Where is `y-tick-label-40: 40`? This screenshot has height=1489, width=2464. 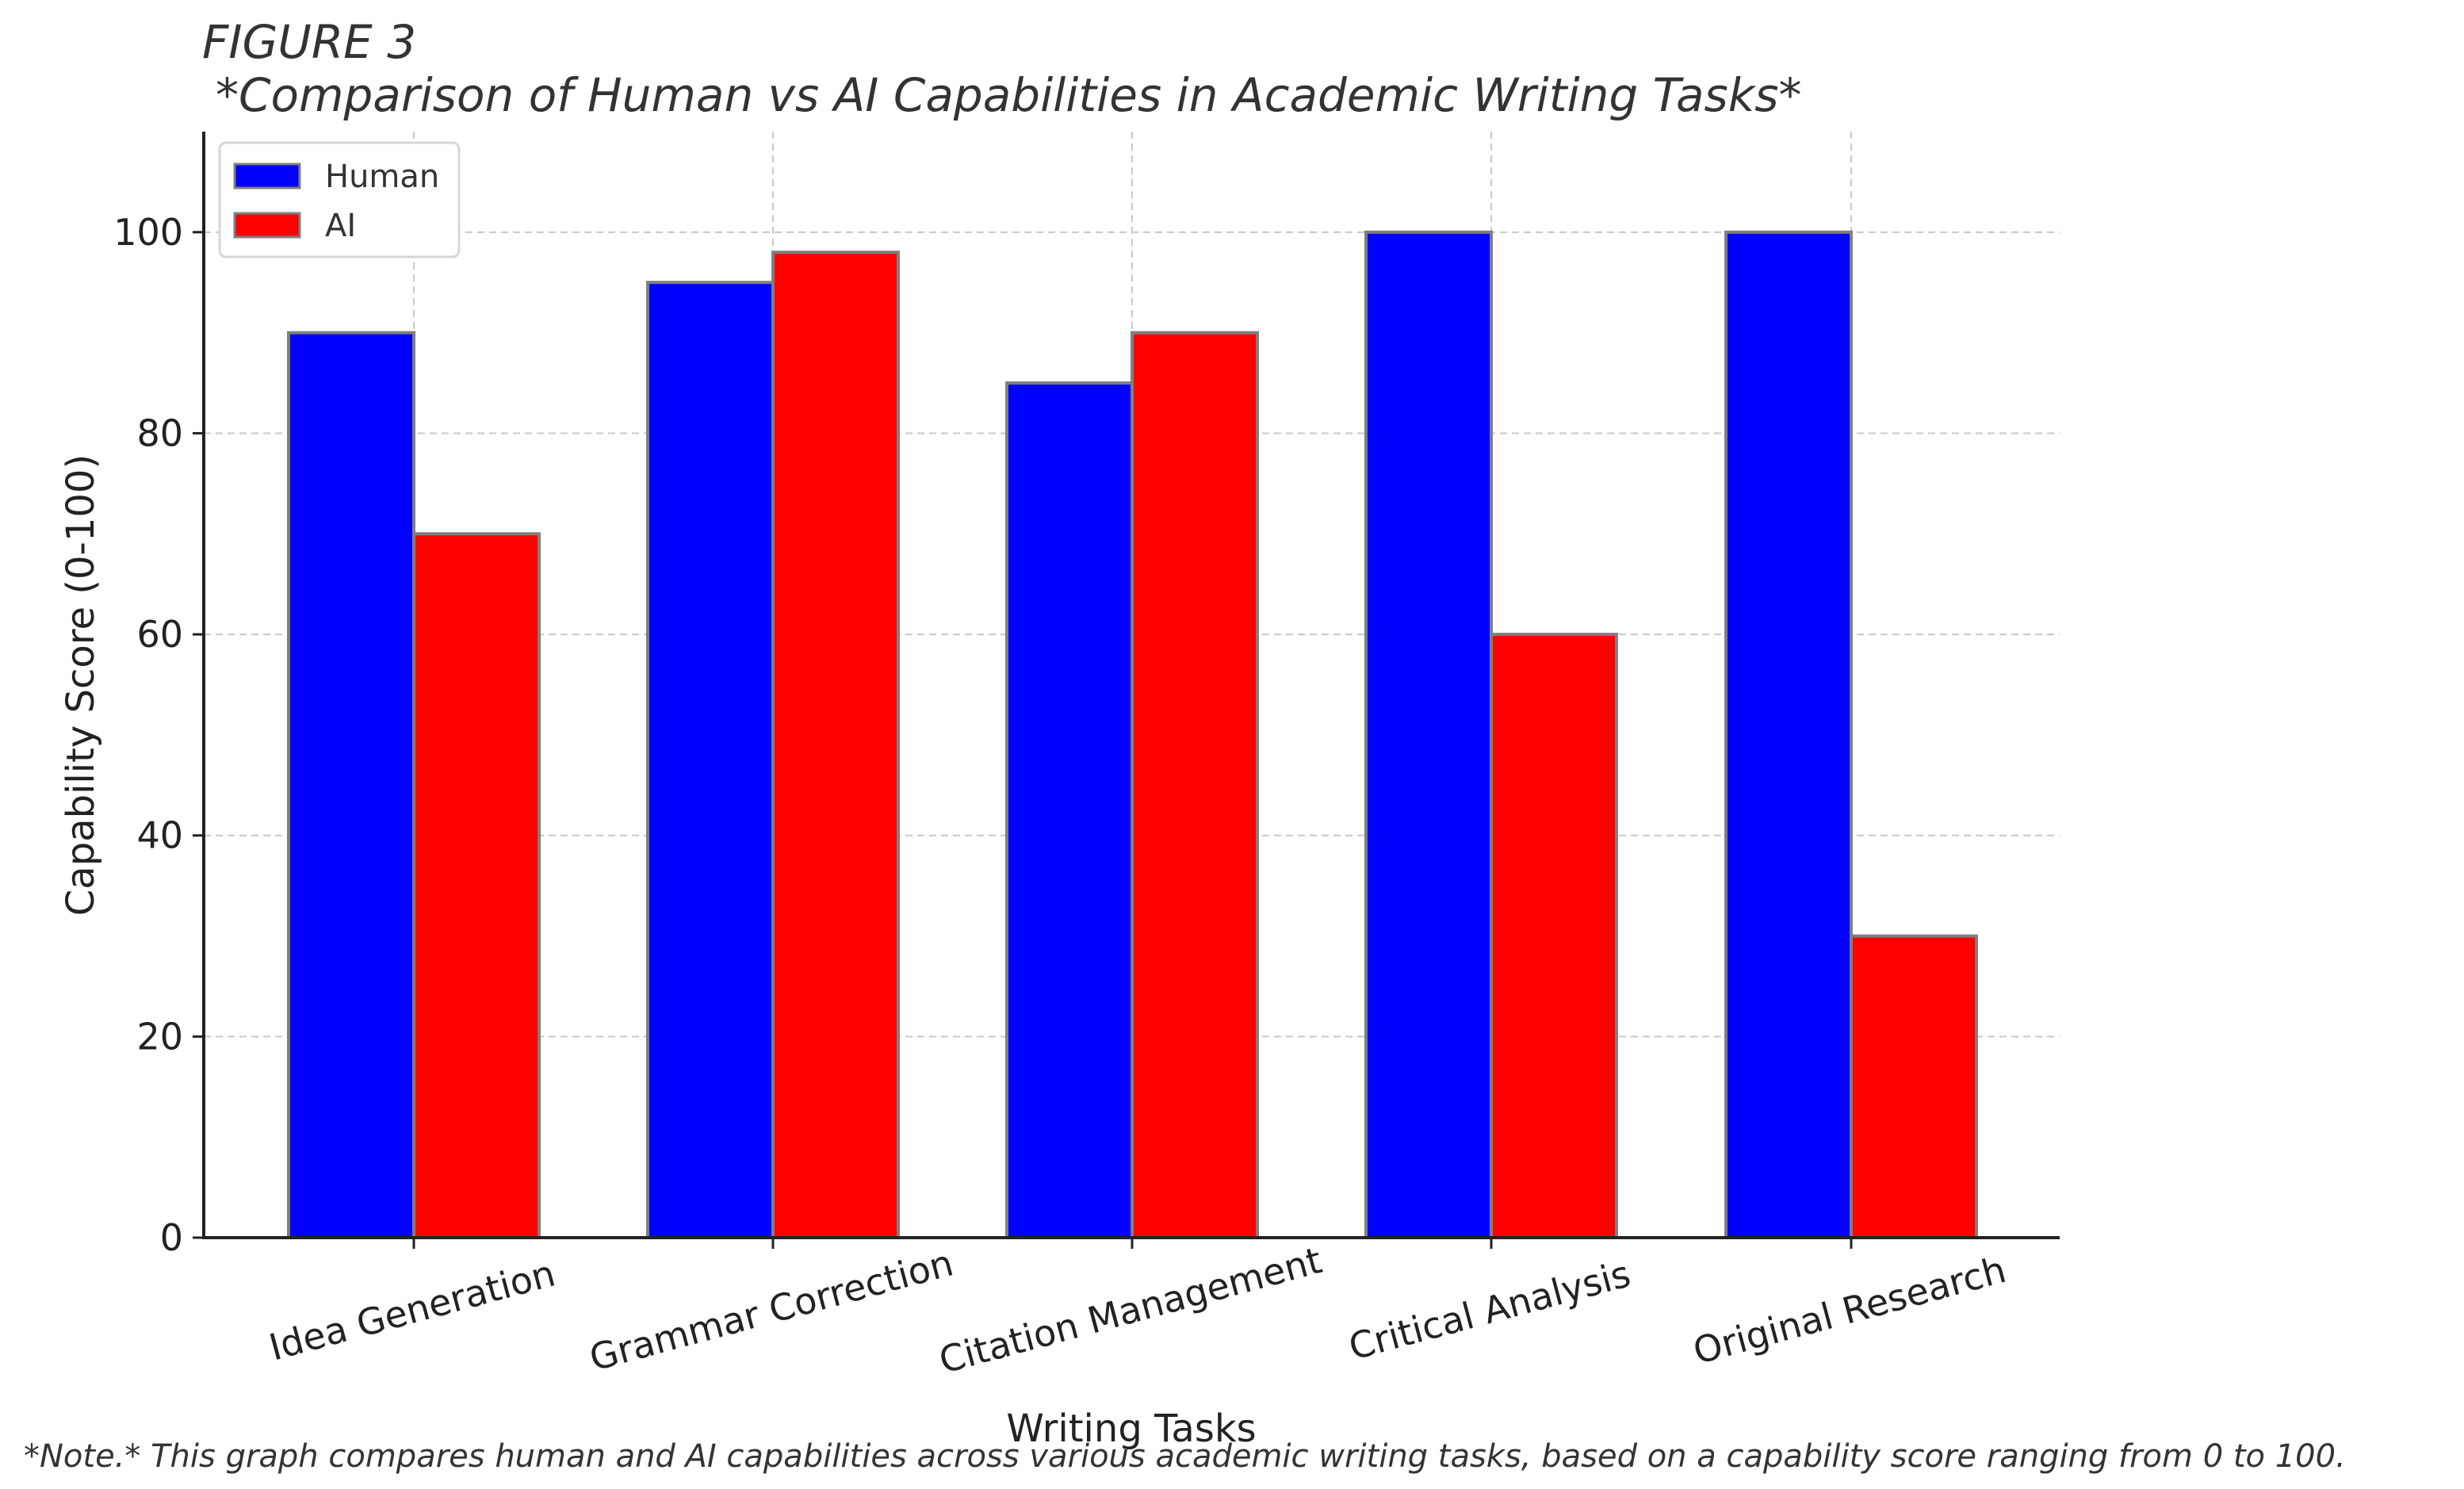 y-tick-label-40: 40 is located at coordinates (160, 835).